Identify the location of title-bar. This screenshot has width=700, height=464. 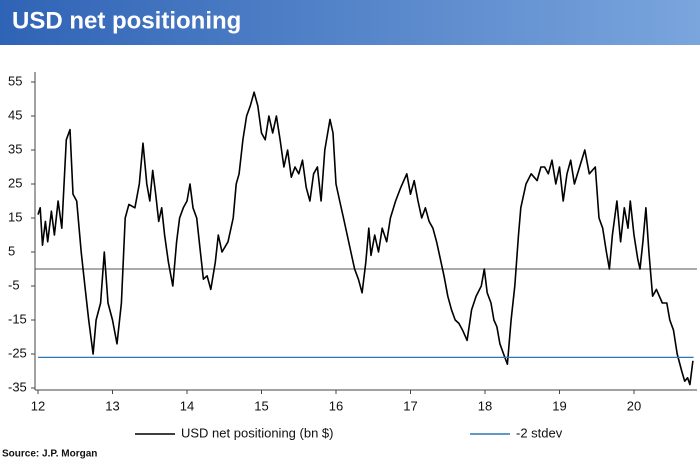
(350, 22).